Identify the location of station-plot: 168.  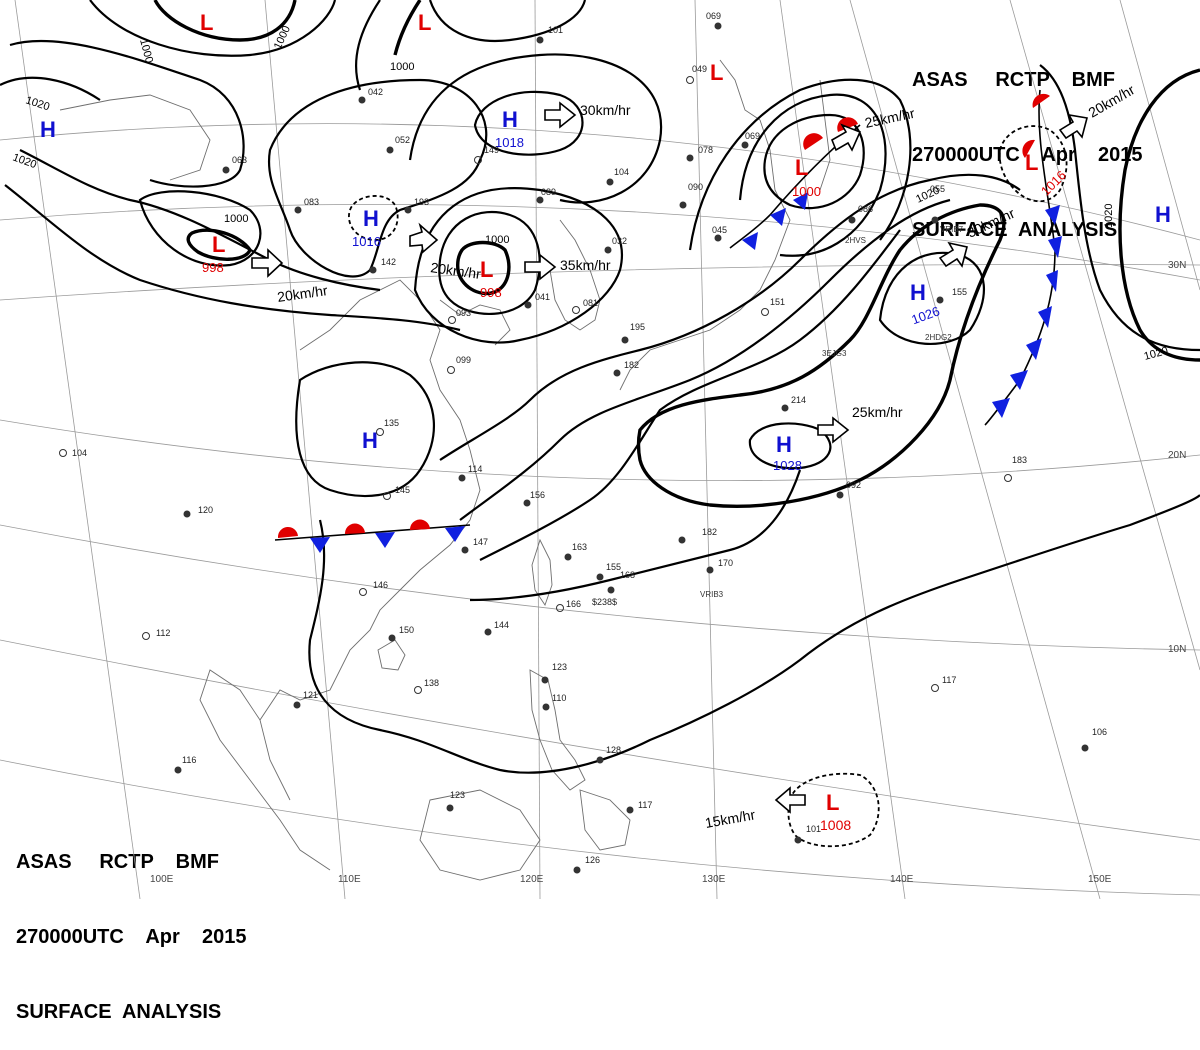
(621, 582).